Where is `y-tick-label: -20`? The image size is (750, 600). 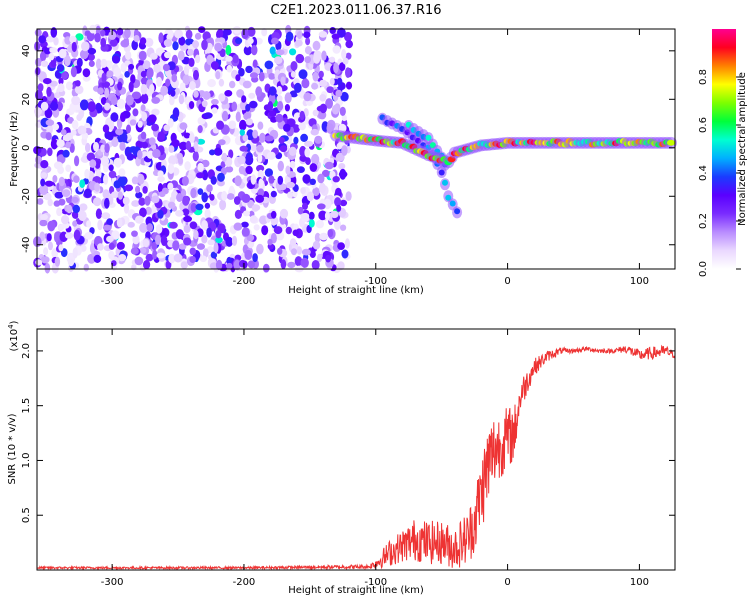 y-tick-label: -20 is located at coordinates (26, 196).